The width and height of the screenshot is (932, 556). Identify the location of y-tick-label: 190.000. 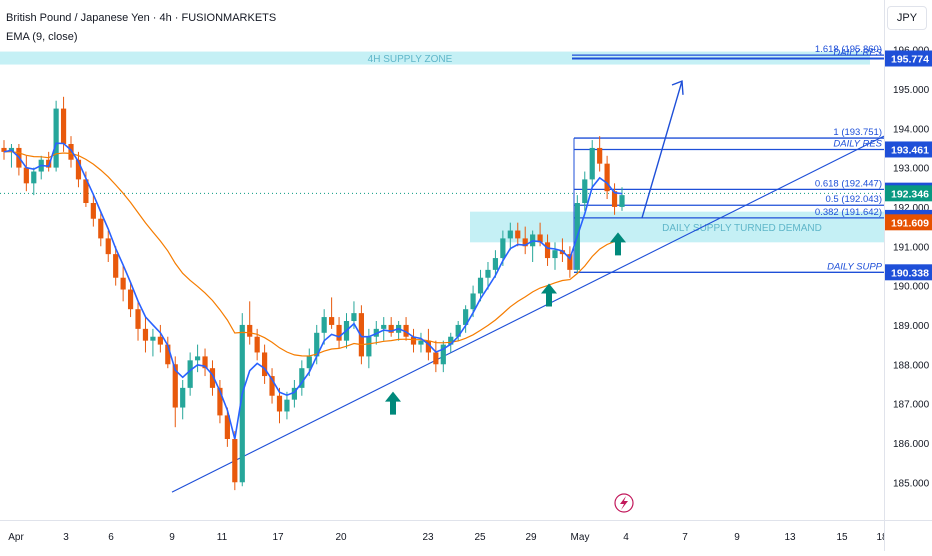
(911, 287).